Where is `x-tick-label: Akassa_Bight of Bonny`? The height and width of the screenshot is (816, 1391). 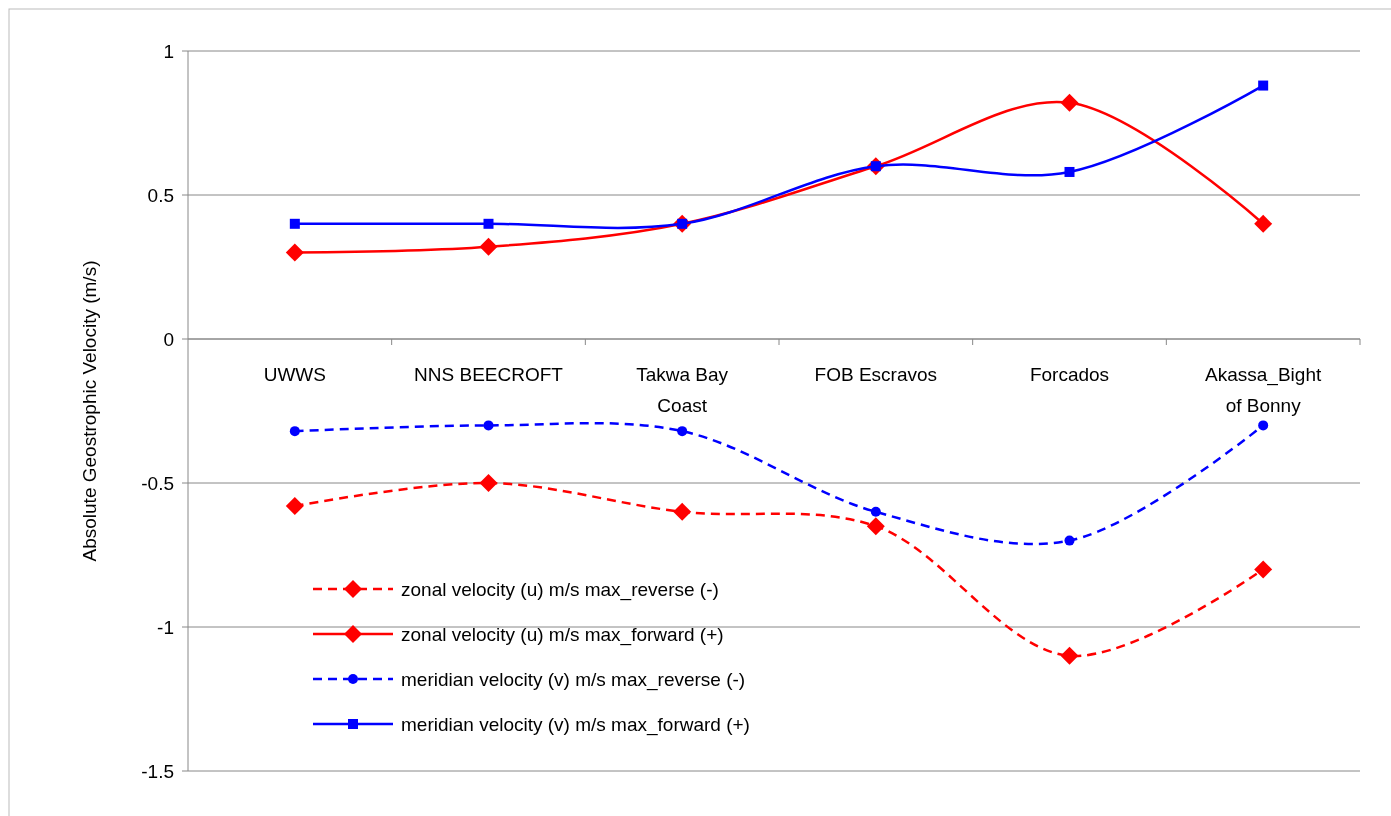 x-tick-label: Akassa_Bight of Bonny is located at coordinates (1263, 390).